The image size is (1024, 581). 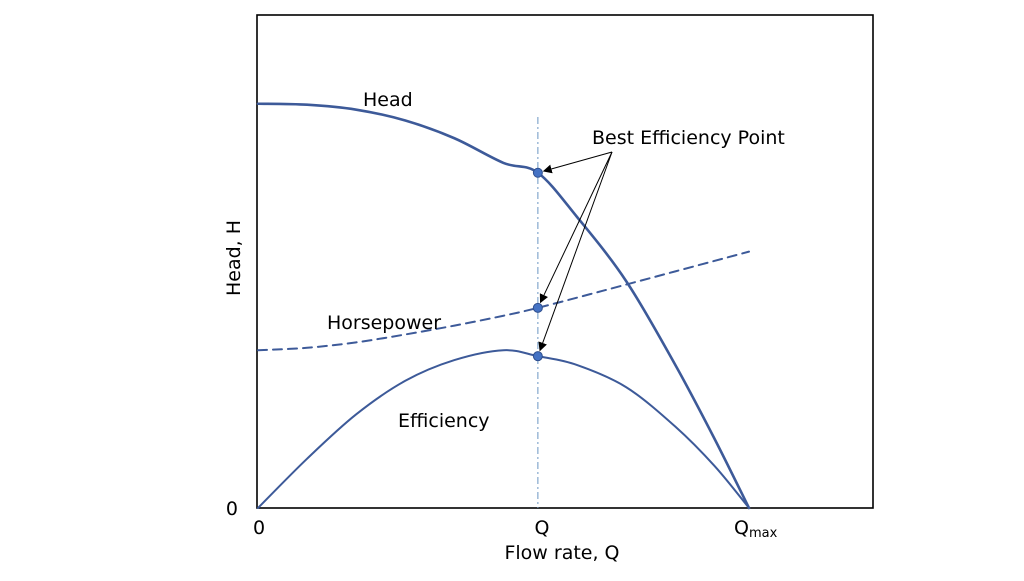 What do you see at coordinates (234, 258) in the screenshot?
I see `y-axis-label: Head, H` at bounding box center [234, 258].